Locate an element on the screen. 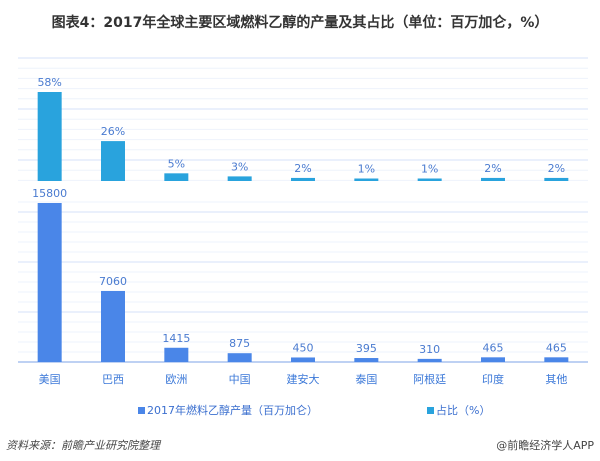 This screenshot has height=461, width=600. legend-swatch-share is located at coordinates (430, 410).